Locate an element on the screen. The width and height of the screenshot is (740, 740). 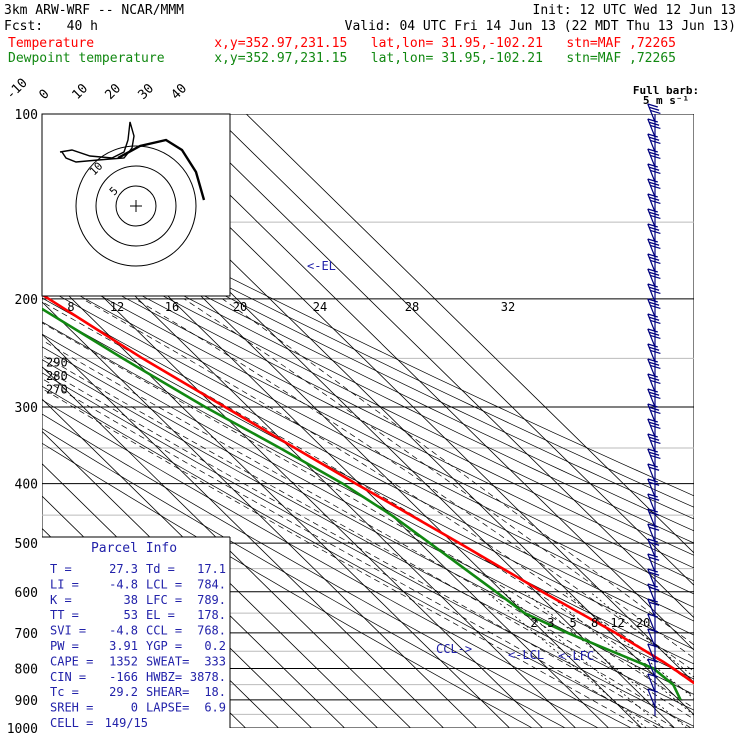
temperature-legend: Temperature is located at coordinates (51, 43).